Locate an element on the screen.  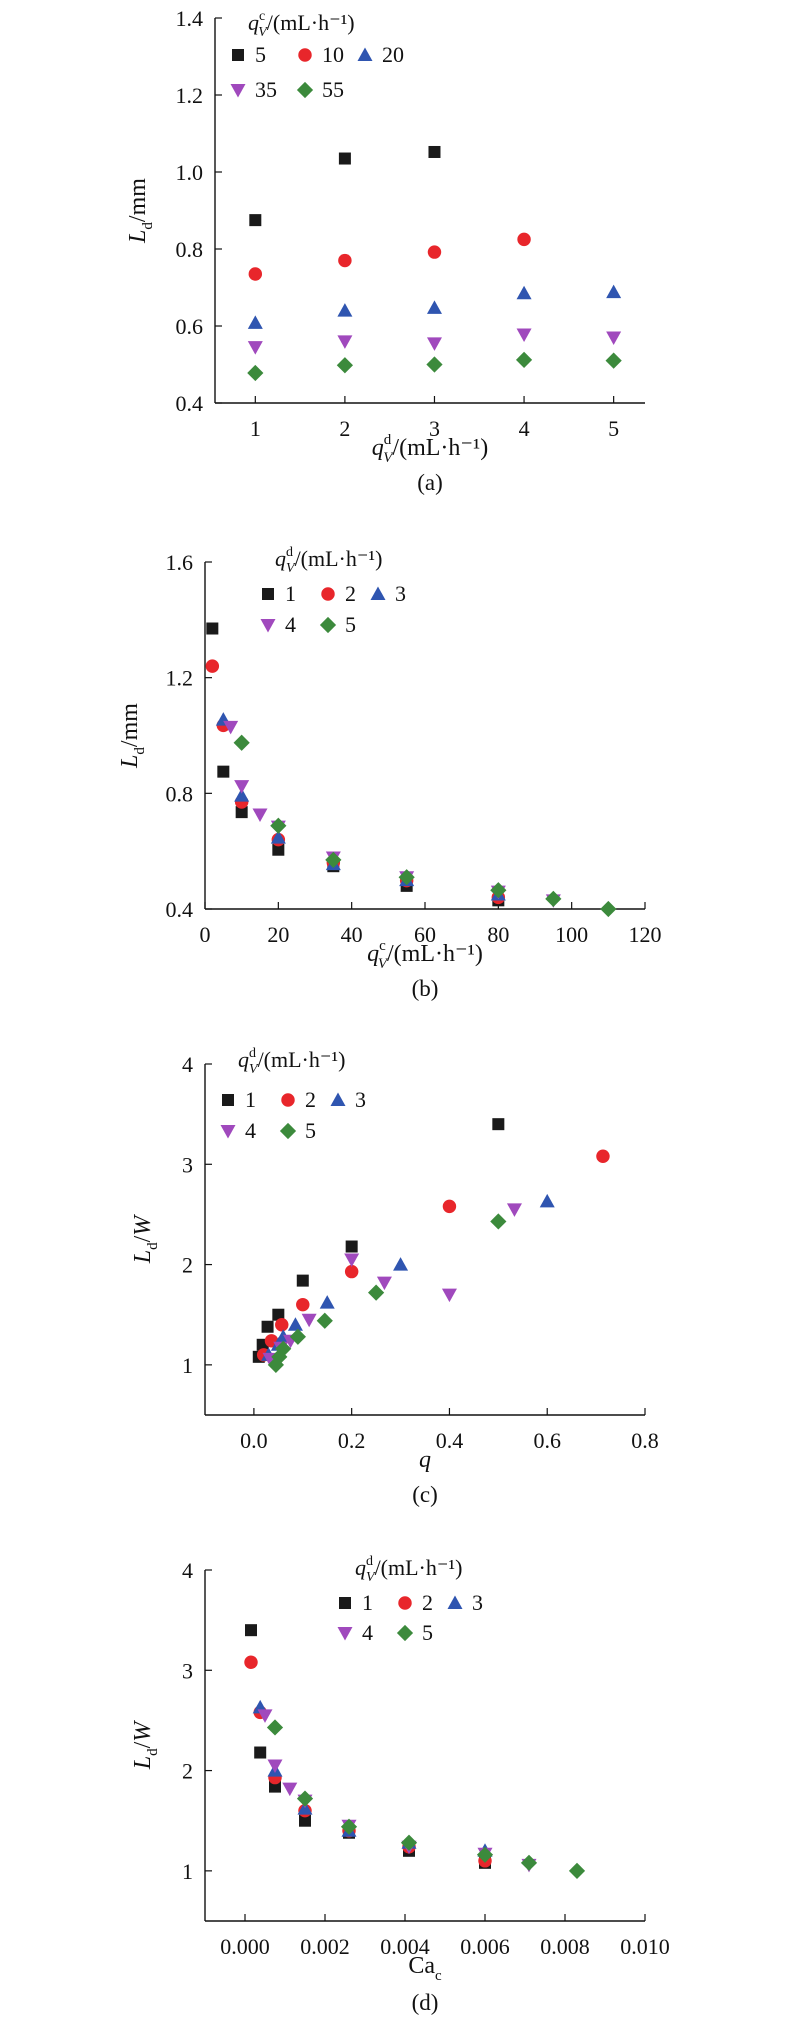
x-tick-label: 0.2 is located at coordinates (352, 1440).